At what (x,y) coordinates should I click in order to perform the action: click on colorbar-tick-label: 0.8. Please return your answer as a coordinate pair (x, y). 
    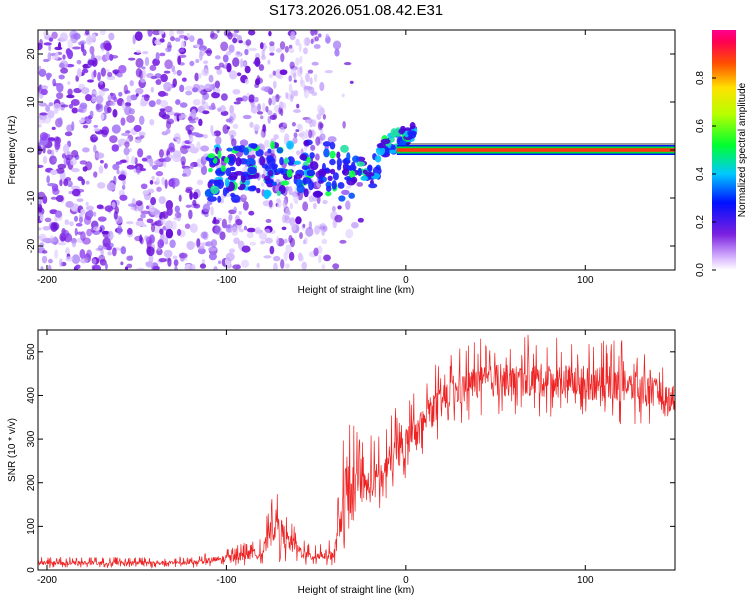
    Looking at the image, I should click on (700, 78).